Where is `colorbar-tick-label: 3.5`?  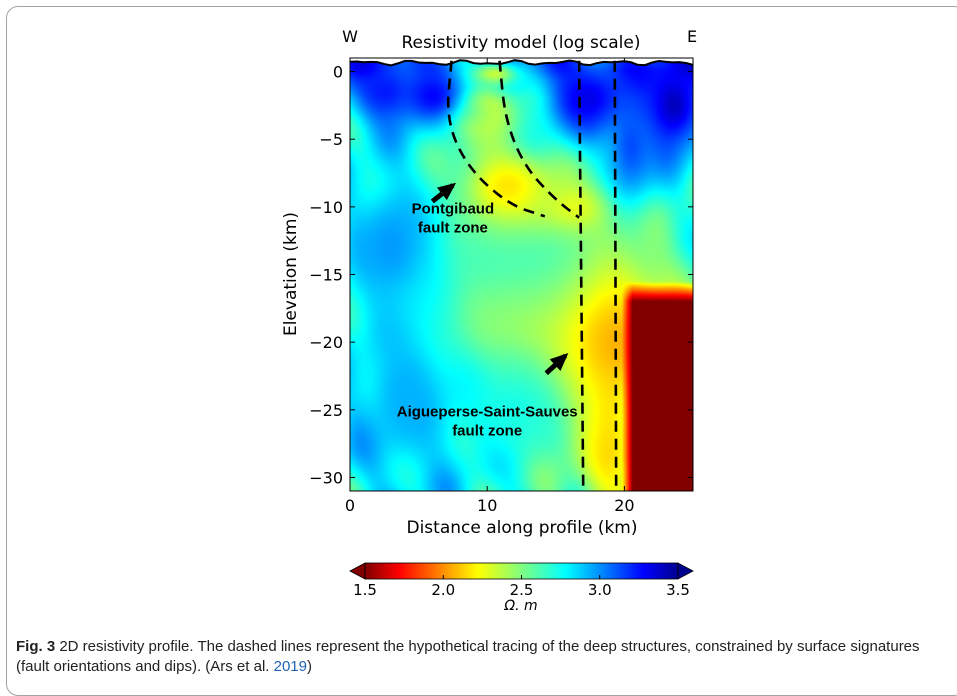 colorbar-tick-label: 3.5 is located at coordinates (678, 590).